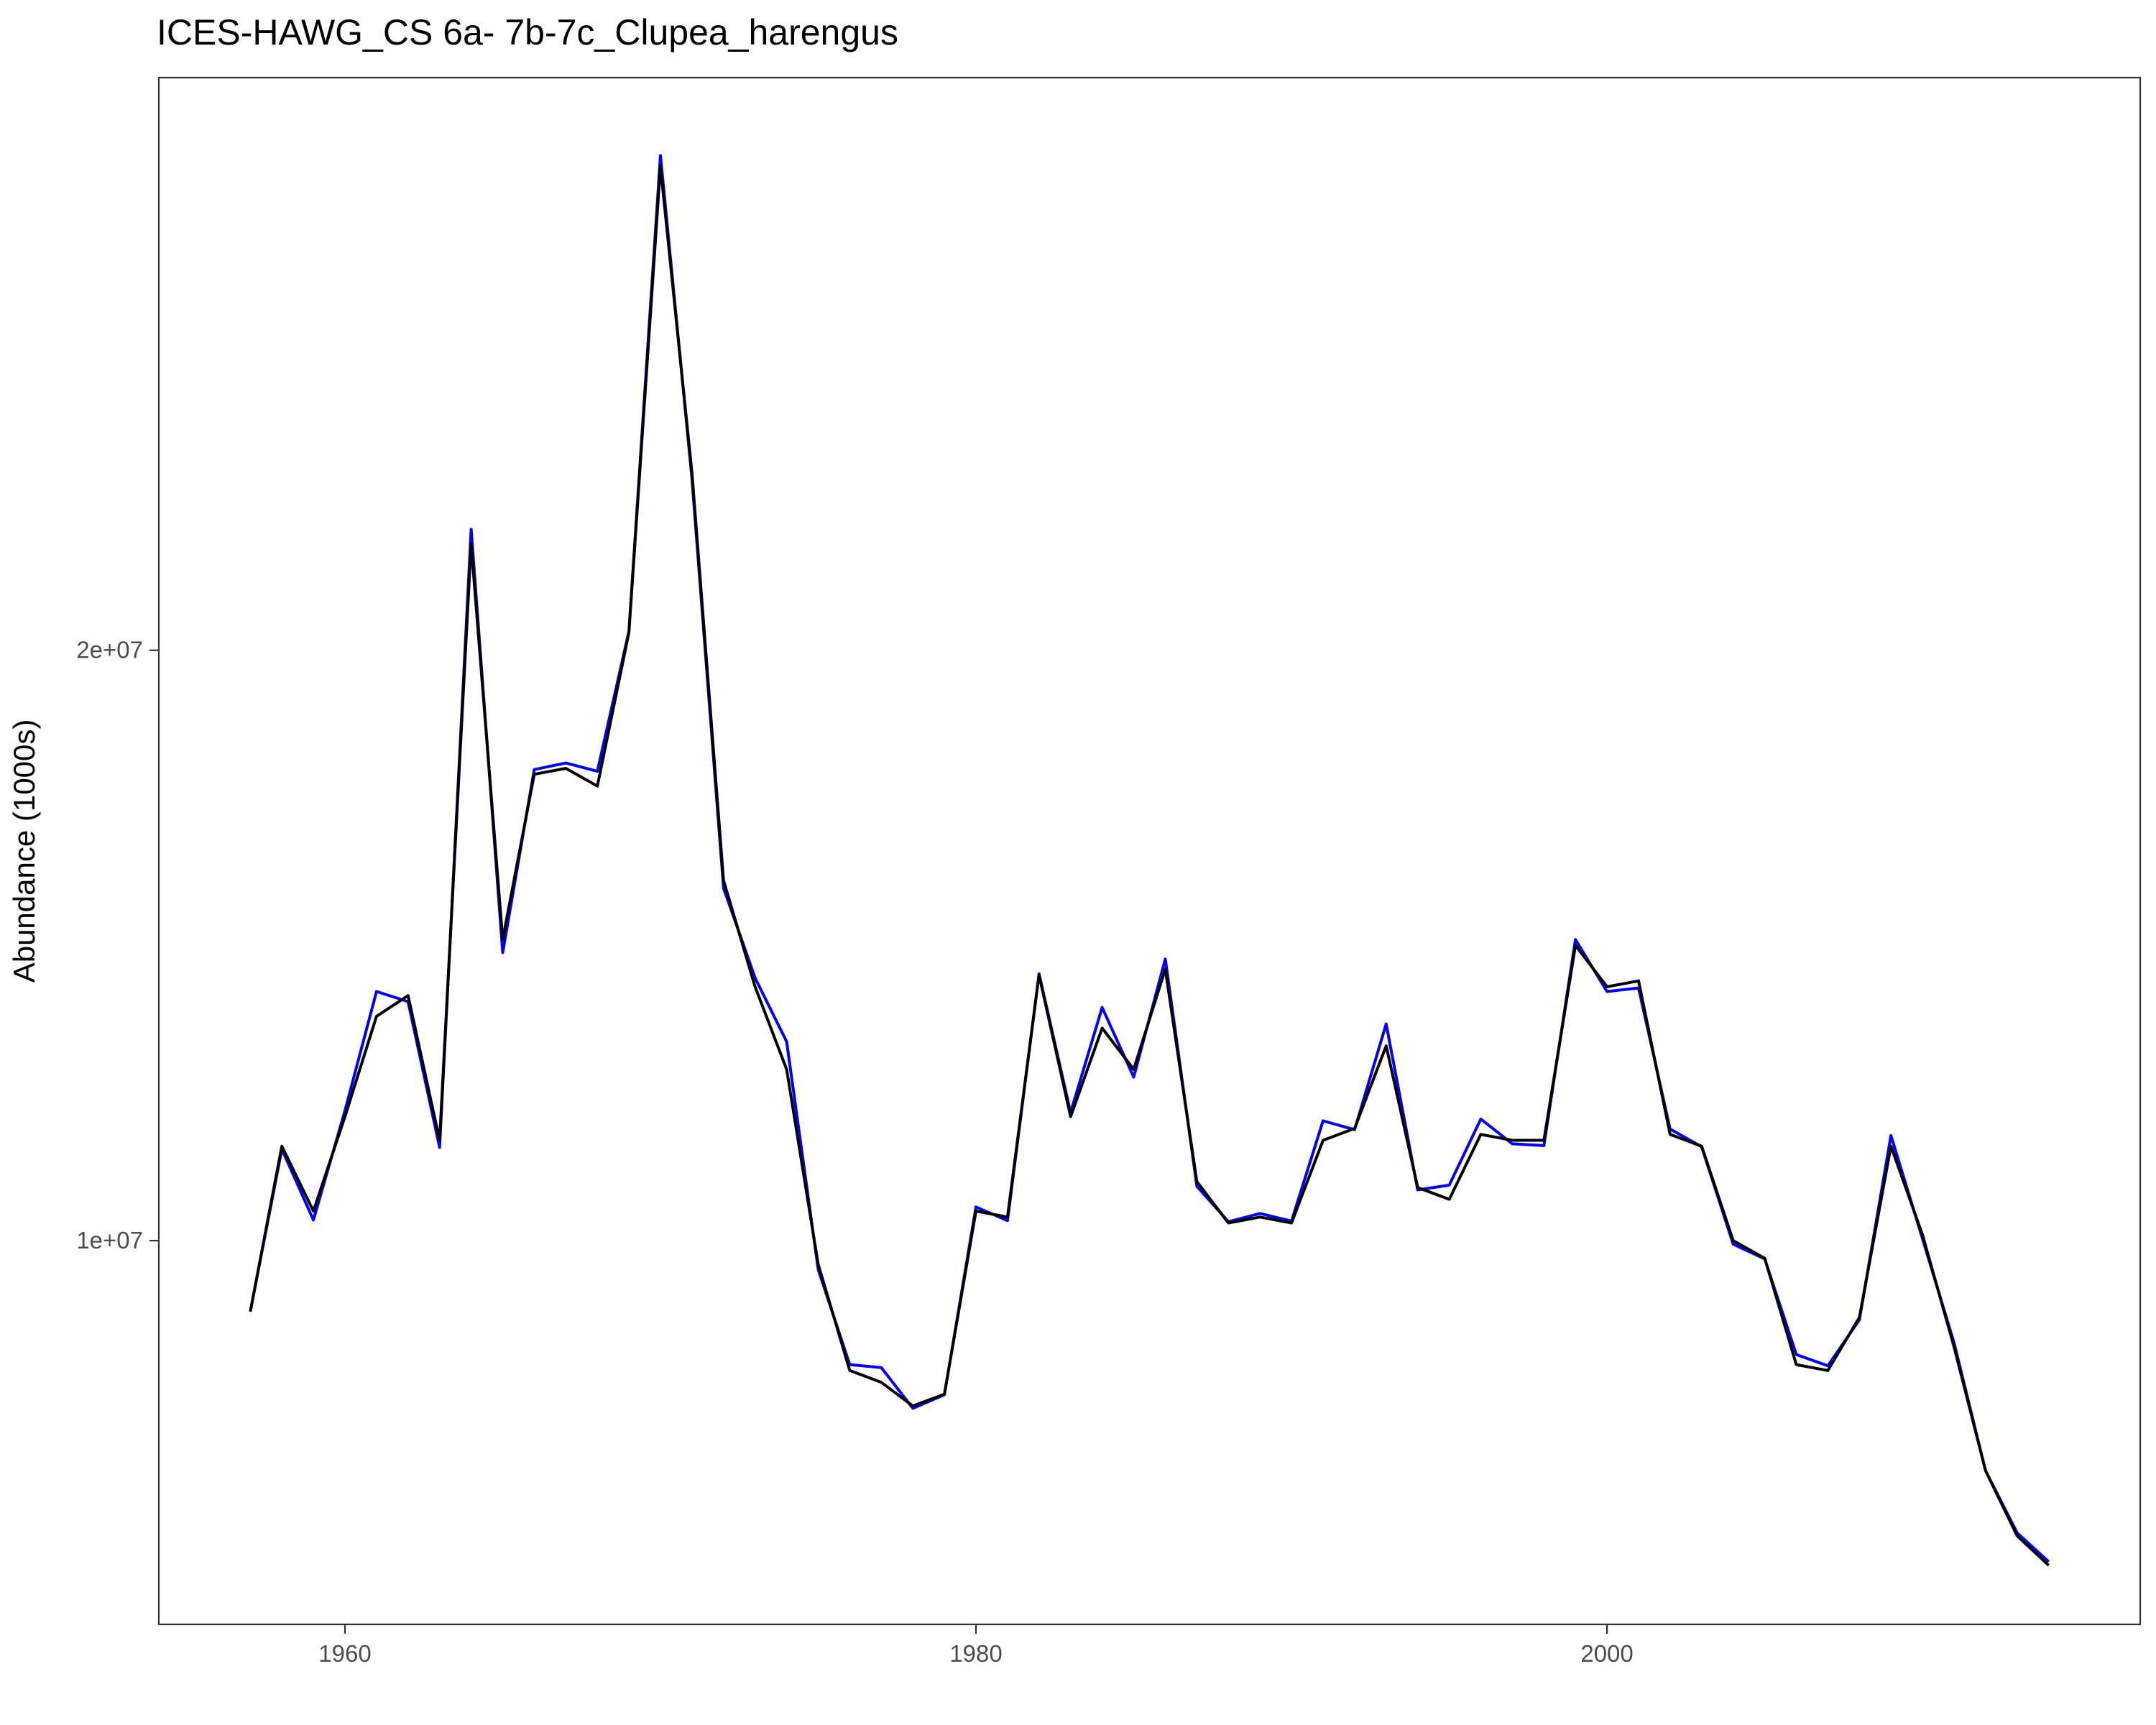 The height and width of the screenshot is (1725, 2156). I want to click on x-tick-label: 1980, so click(975, 1653).